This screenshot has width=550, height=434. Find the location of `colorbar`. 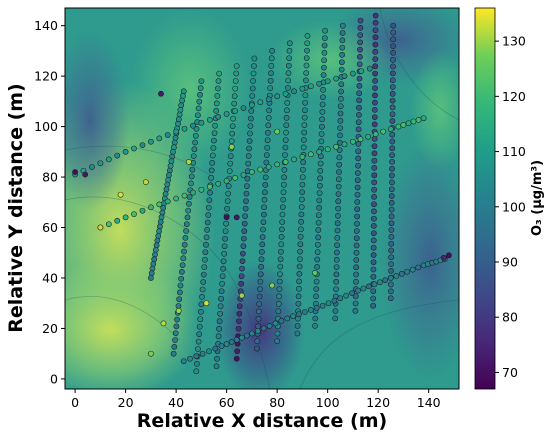

colorbar is located at coordinates (485, 198).